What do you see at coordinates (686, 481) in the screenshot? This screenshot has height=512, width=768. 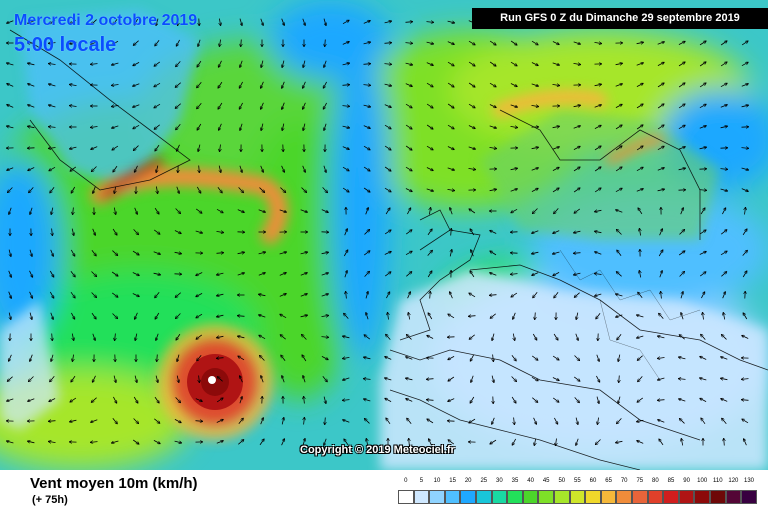 I see `legend-tick-label: 90` at bounding box center [686, 481].